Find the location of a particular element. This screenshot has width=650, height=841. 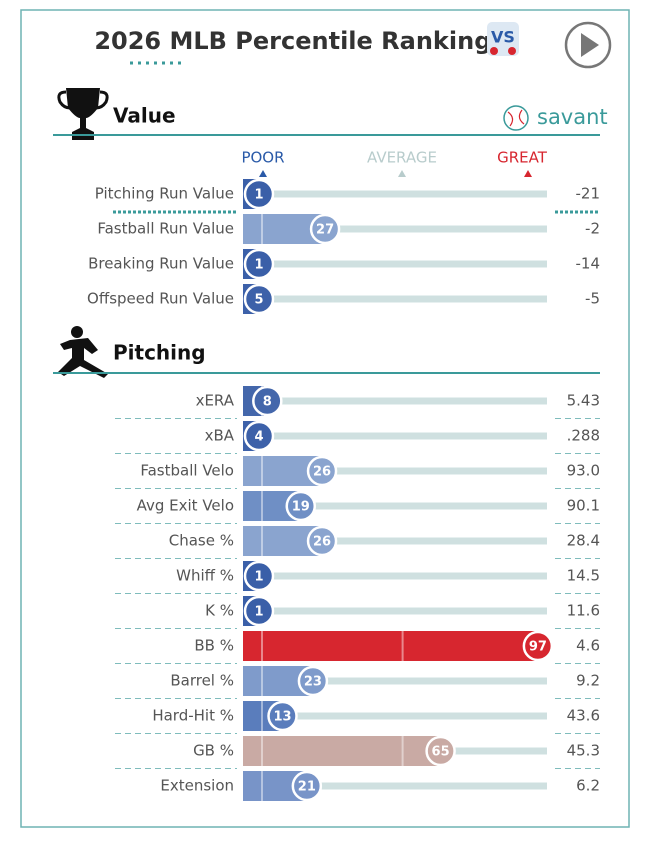

percentile-label: 23 is located at coordinates (313, 682).